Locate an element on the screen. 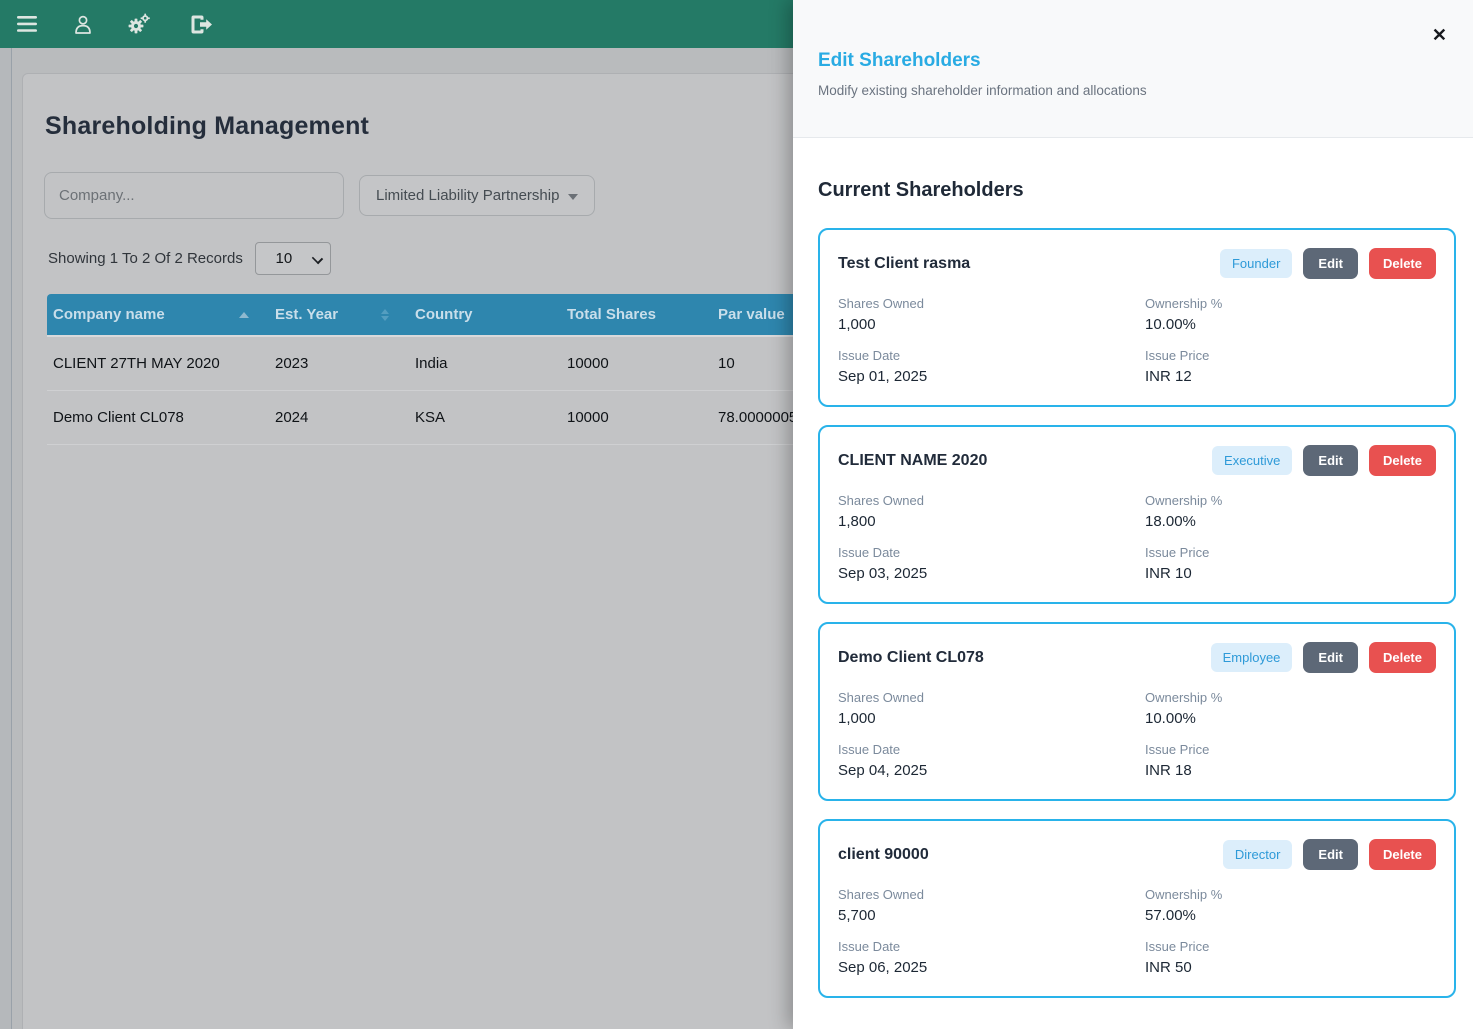 This screenshot has width=1473, height=1029. issue-date-field: Issue Date Sep 03, 2025 is located at coordinates (991, 563).